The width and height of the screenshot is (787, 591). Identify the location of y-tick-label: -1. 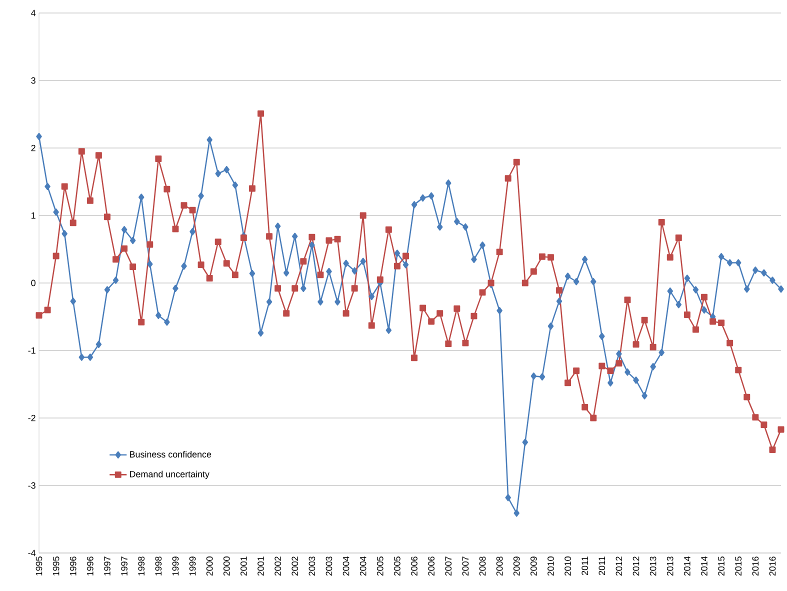
(32, 350).